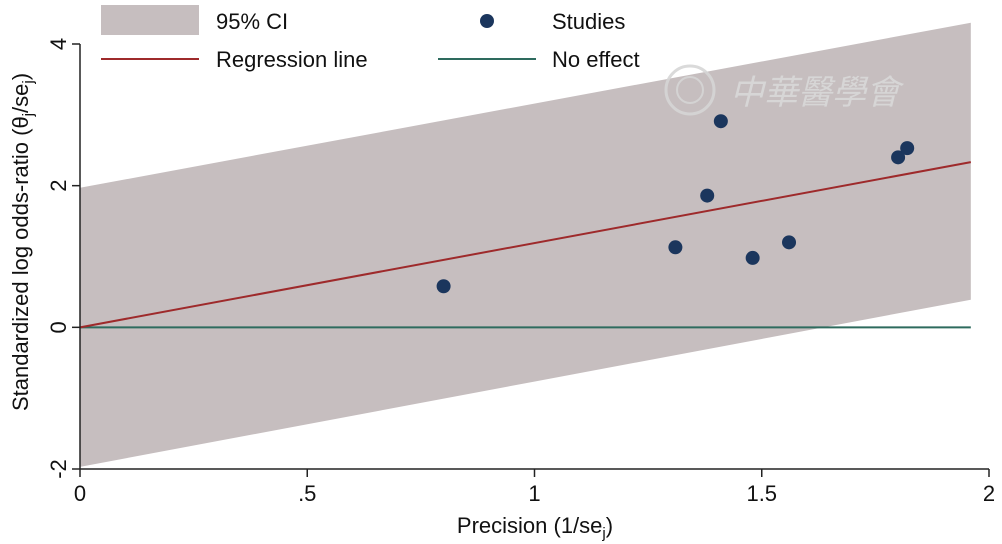 The width and height of the screenshot is (1002, 544). I want to click on x-axis-title: Precision (1/sej), so click(535, 527).